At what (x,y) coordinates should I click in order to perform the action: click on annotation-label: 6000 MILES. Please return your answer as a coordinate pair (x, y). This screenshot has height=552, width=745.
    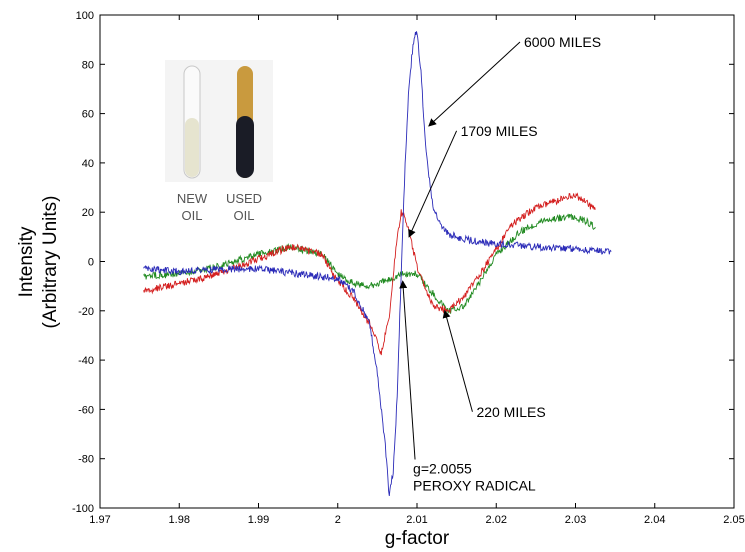
    Looking at the image, I should click on (562, 42).